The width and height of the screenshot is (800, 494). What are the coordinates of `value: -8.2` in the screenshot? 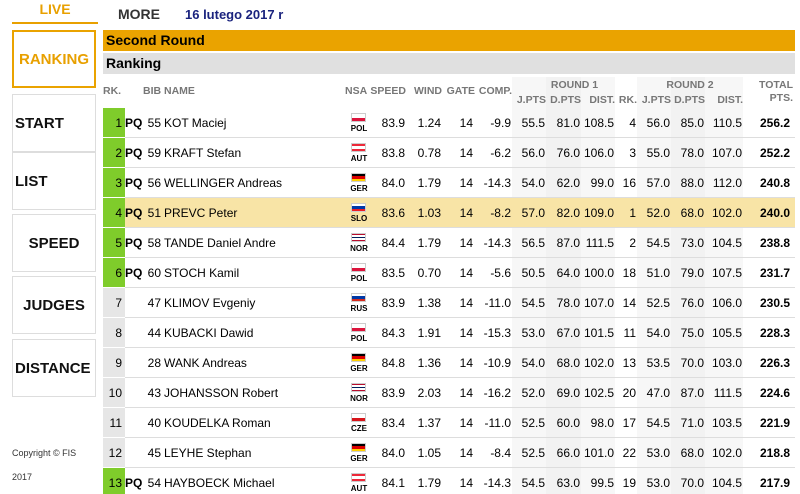 It's located at (500, 213).